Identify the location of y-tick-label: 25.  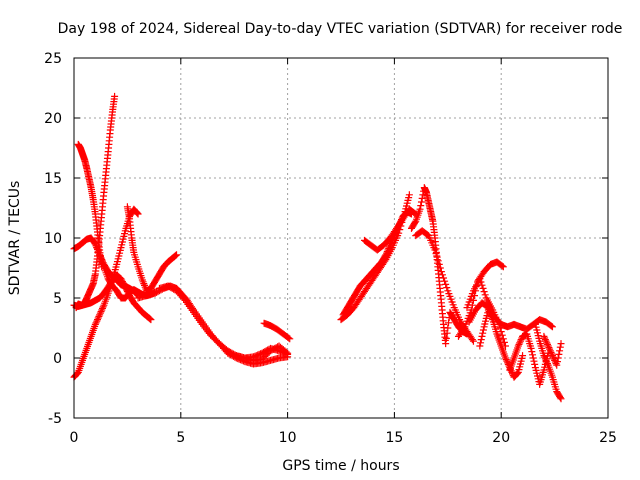
(53, 59).